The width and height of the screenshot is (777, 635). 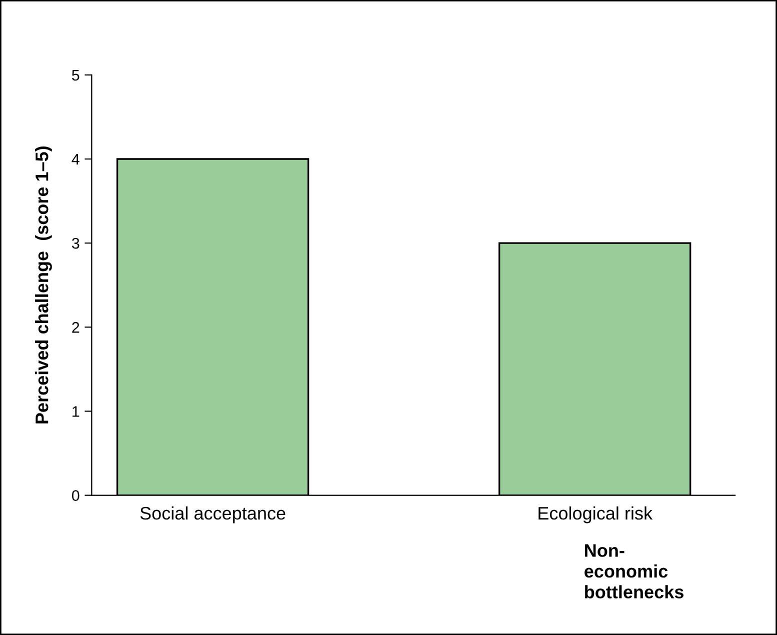 I want to click on y-tick-label: 4, so click(x=76, y=159).